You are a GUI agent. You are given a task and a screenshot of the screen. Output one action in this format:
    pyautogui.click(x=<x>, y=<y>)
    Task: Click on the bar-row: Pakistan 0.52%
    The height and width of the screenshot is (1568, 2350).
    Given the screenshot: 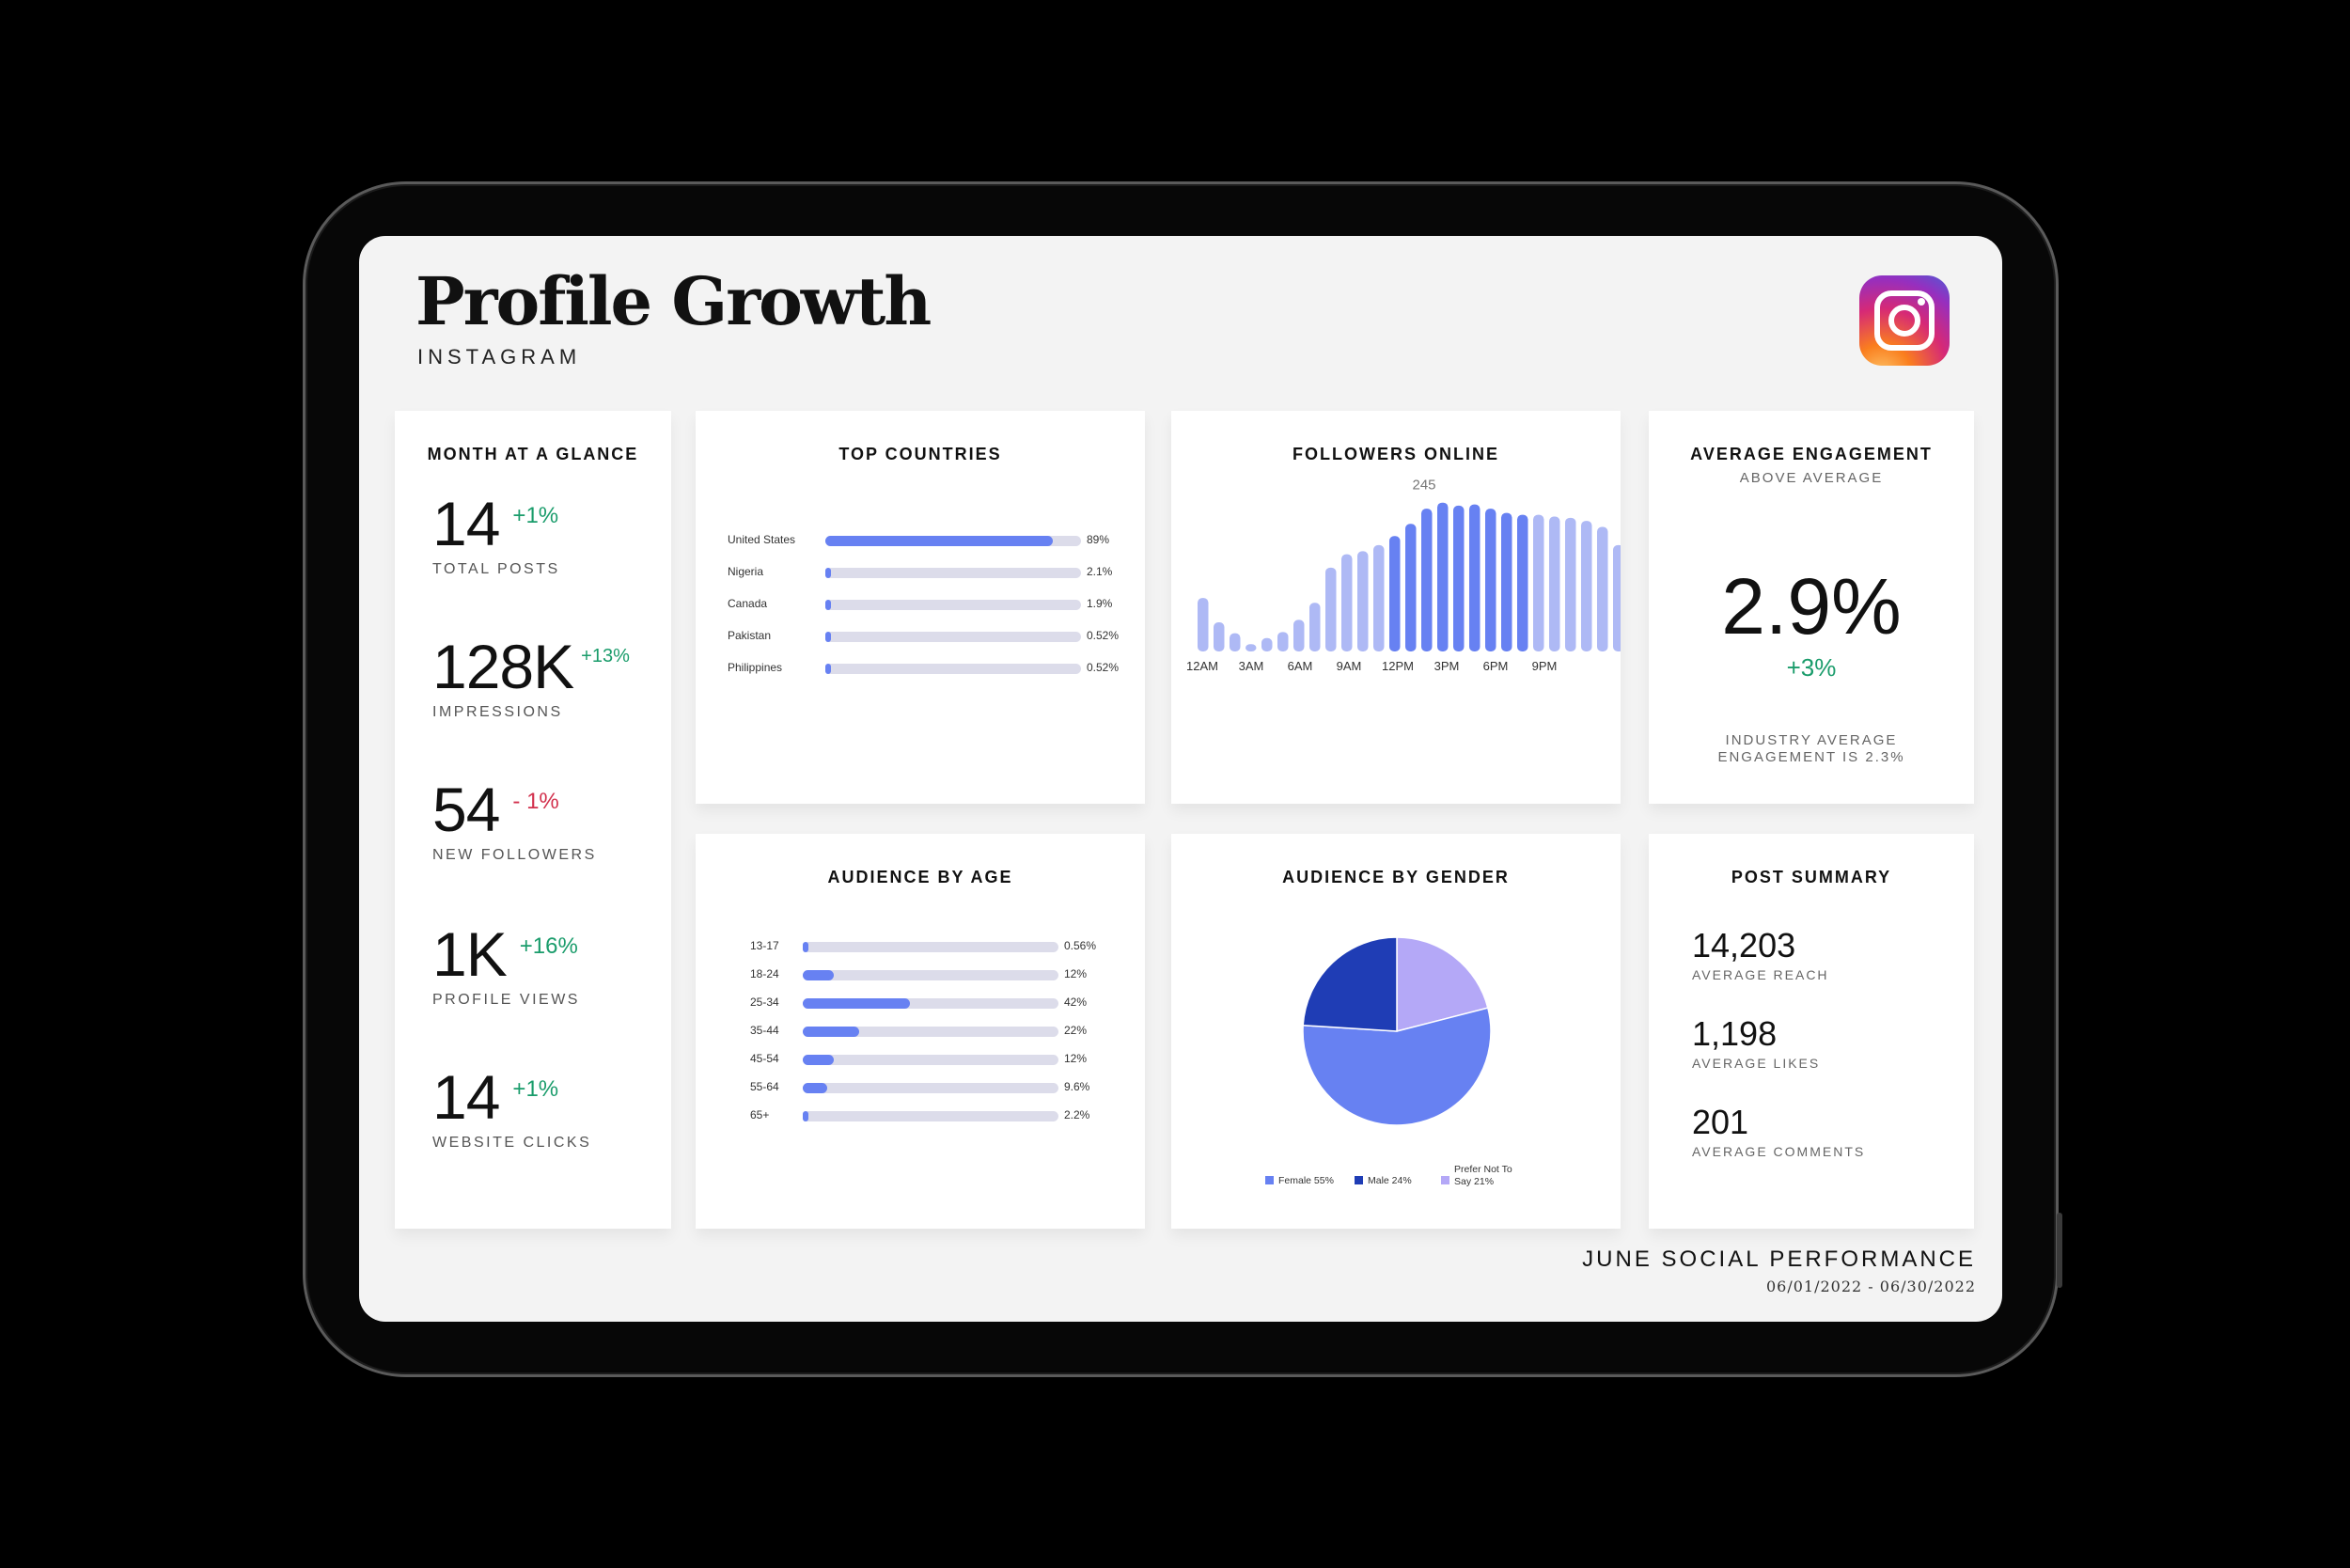 What is the action you would take?
    pyautogui.click(x=920, y=636)
    